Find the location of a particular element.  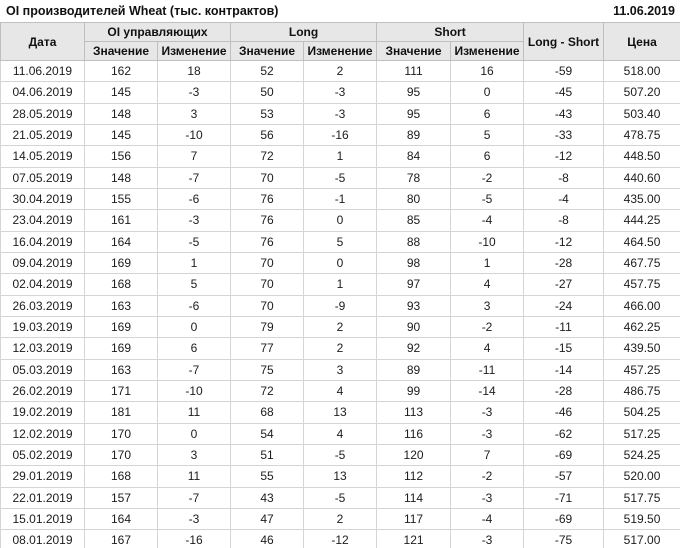

cell-long-short: -8 is located at coordinates (564, 220).